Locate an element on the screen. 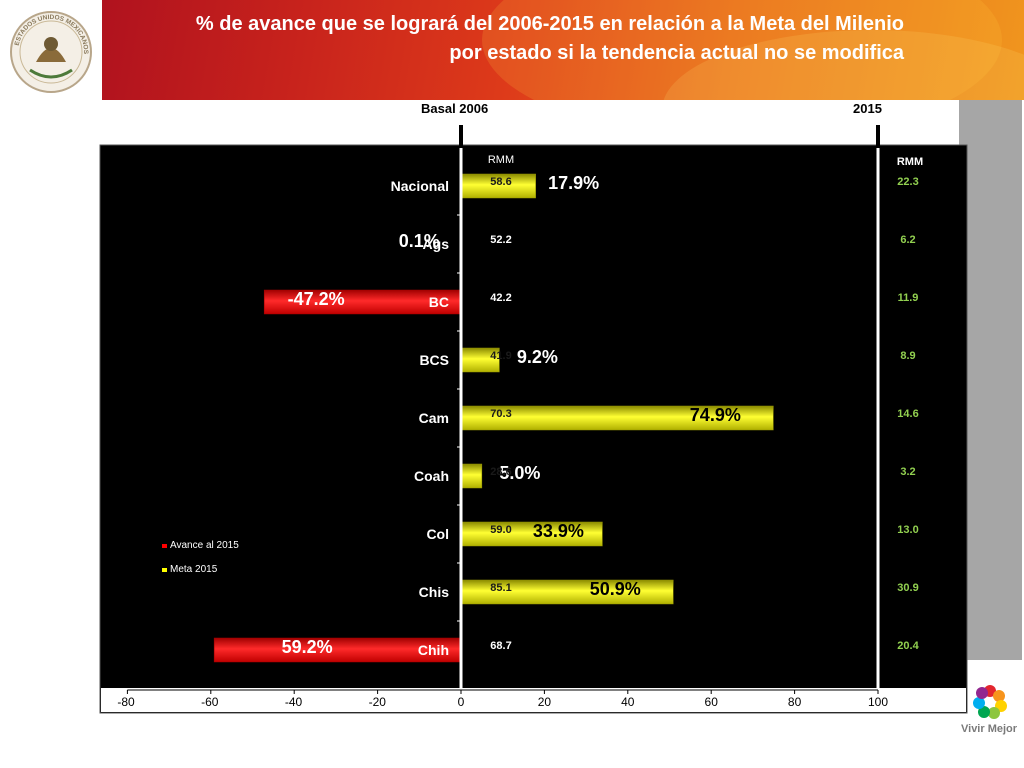 The height and width of the screenshot is (768, 1024). category-label-bcs: BCS is located at coordinates (434, 360).